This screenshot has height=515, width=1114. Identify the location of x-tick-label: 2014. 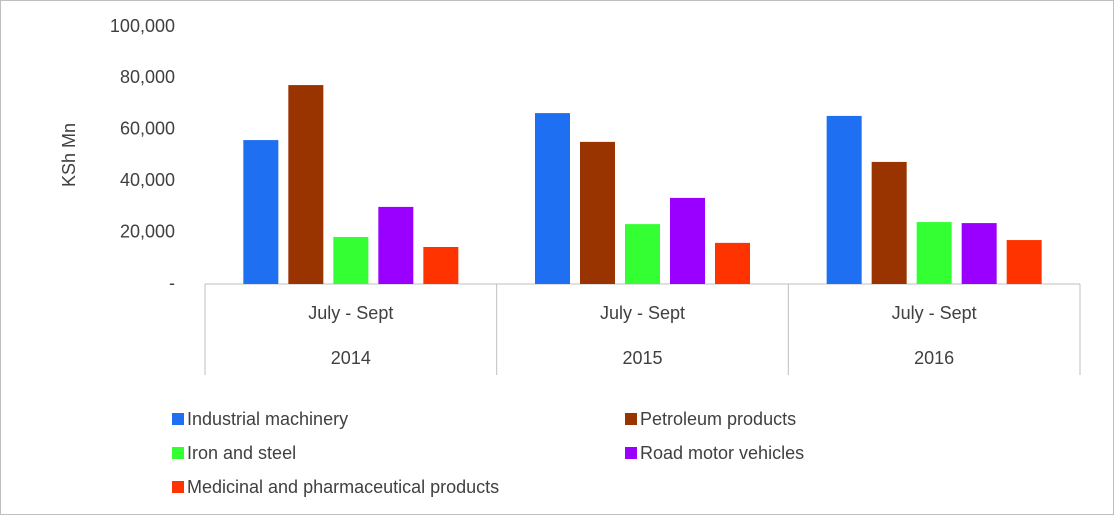
(351, 358).